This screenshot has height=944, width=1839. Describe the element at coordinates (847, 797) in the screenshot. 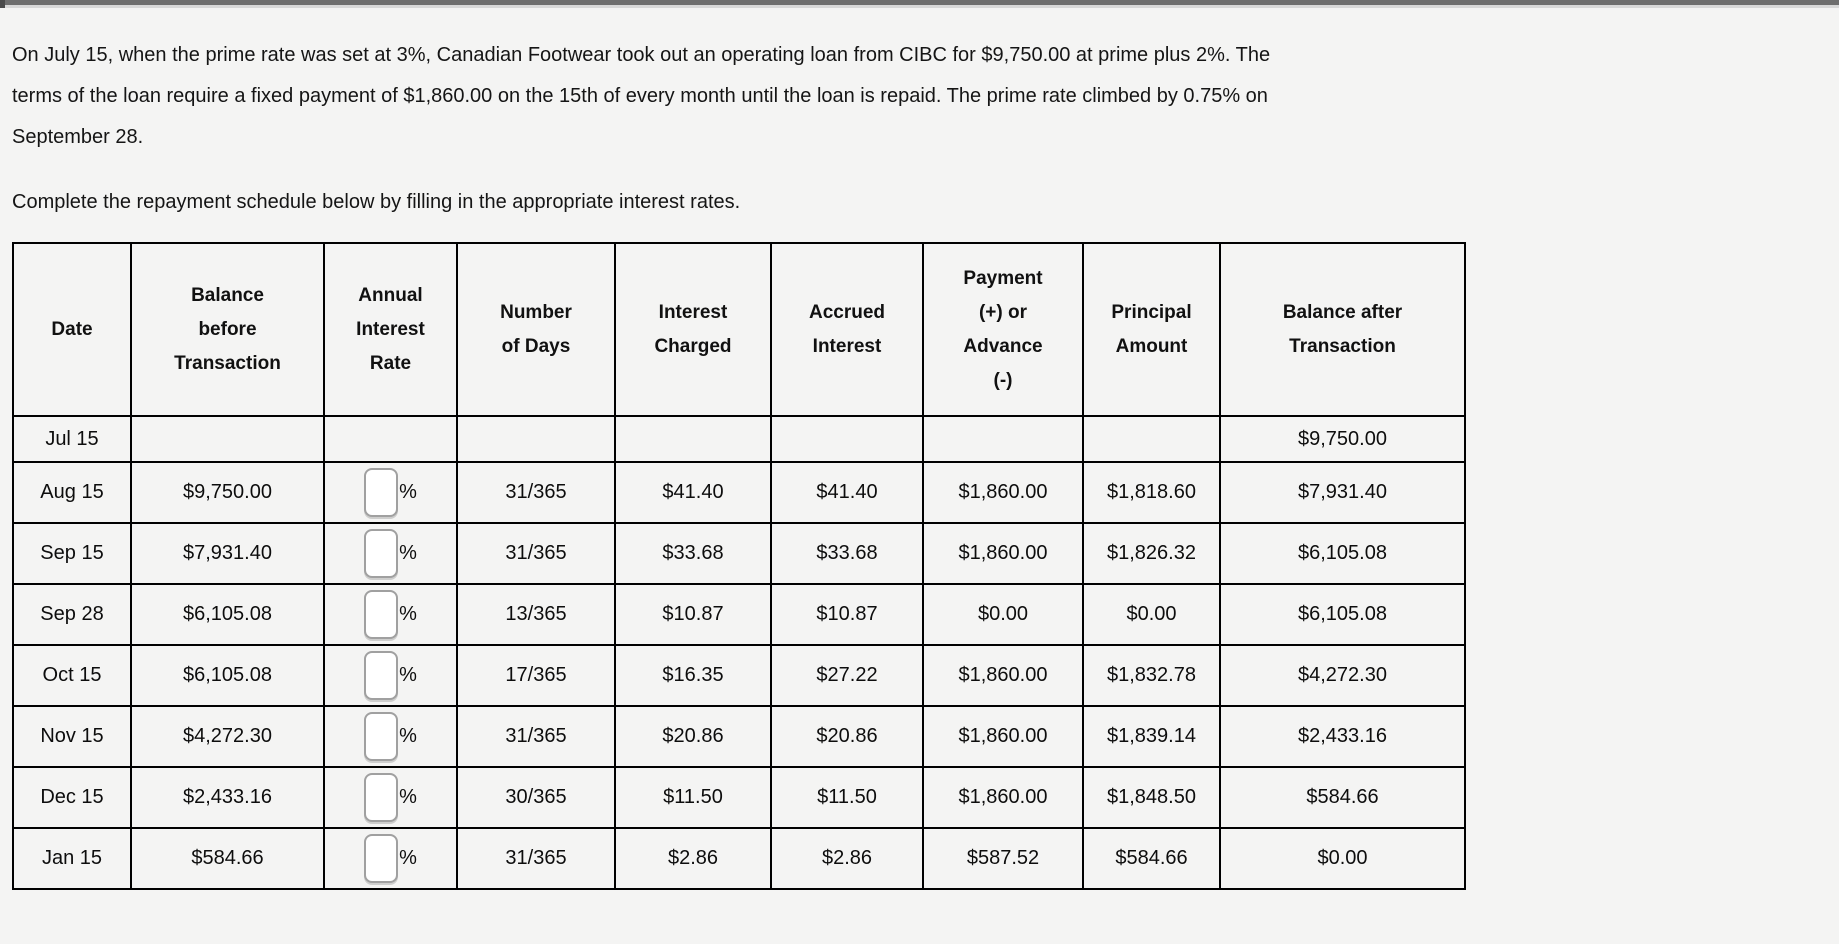

I see `cell-accrued-interest: $11.50` at that location.